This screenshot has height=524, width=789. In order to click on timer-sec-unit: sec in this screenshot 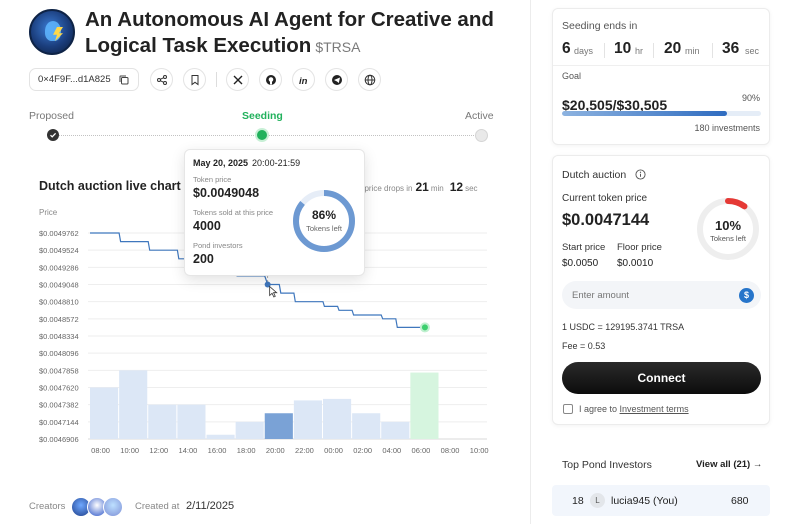, I will do `click(471, 188)`.